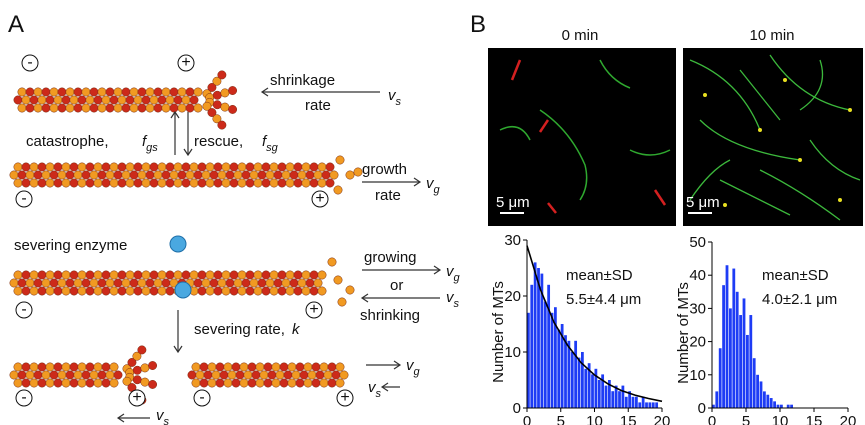 This screenshot has width=865, height=425. I want to click on velocity: vg, so click(433, 185).